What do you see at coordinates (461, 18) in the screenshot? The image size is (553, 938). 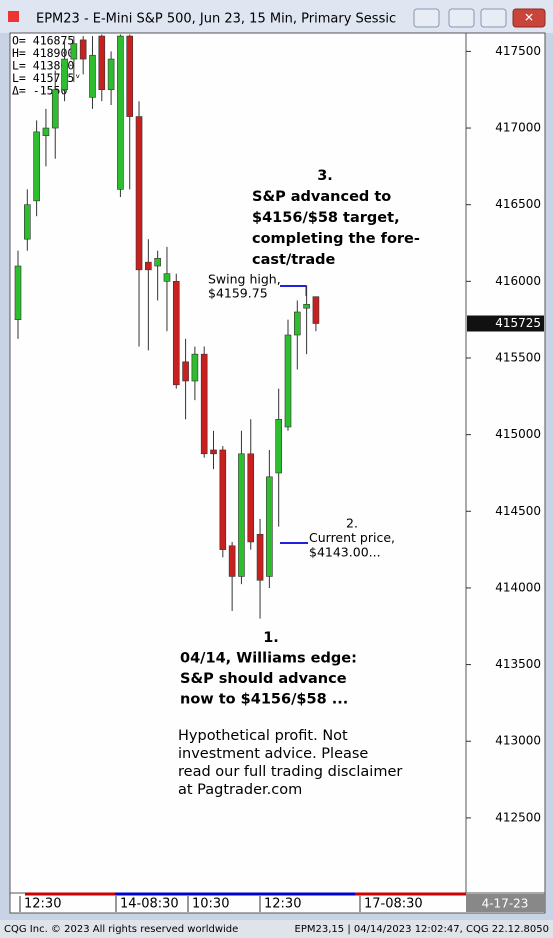 I see `minimize-button` at bounding box center [461, 18].